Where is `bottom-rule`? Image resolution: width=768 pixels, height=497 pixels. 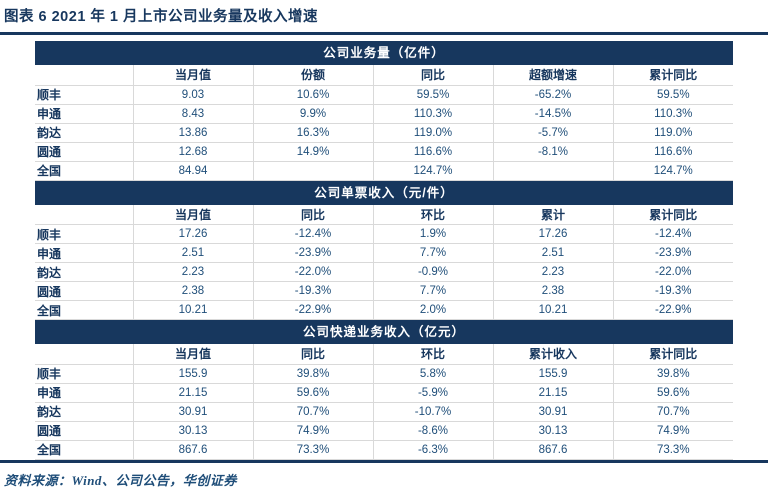 bottom-rule is located at coordinates (384, 461).